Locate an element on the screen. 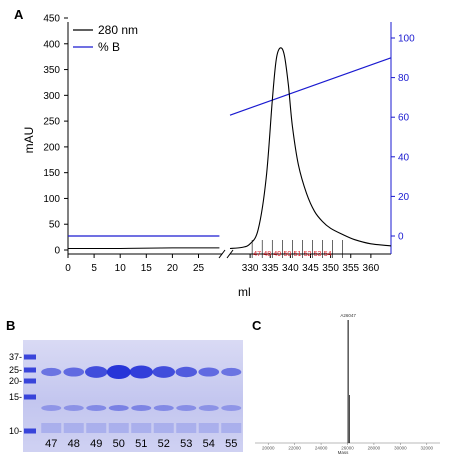  fraction-label: 50 is located at coordinates (287, 254).